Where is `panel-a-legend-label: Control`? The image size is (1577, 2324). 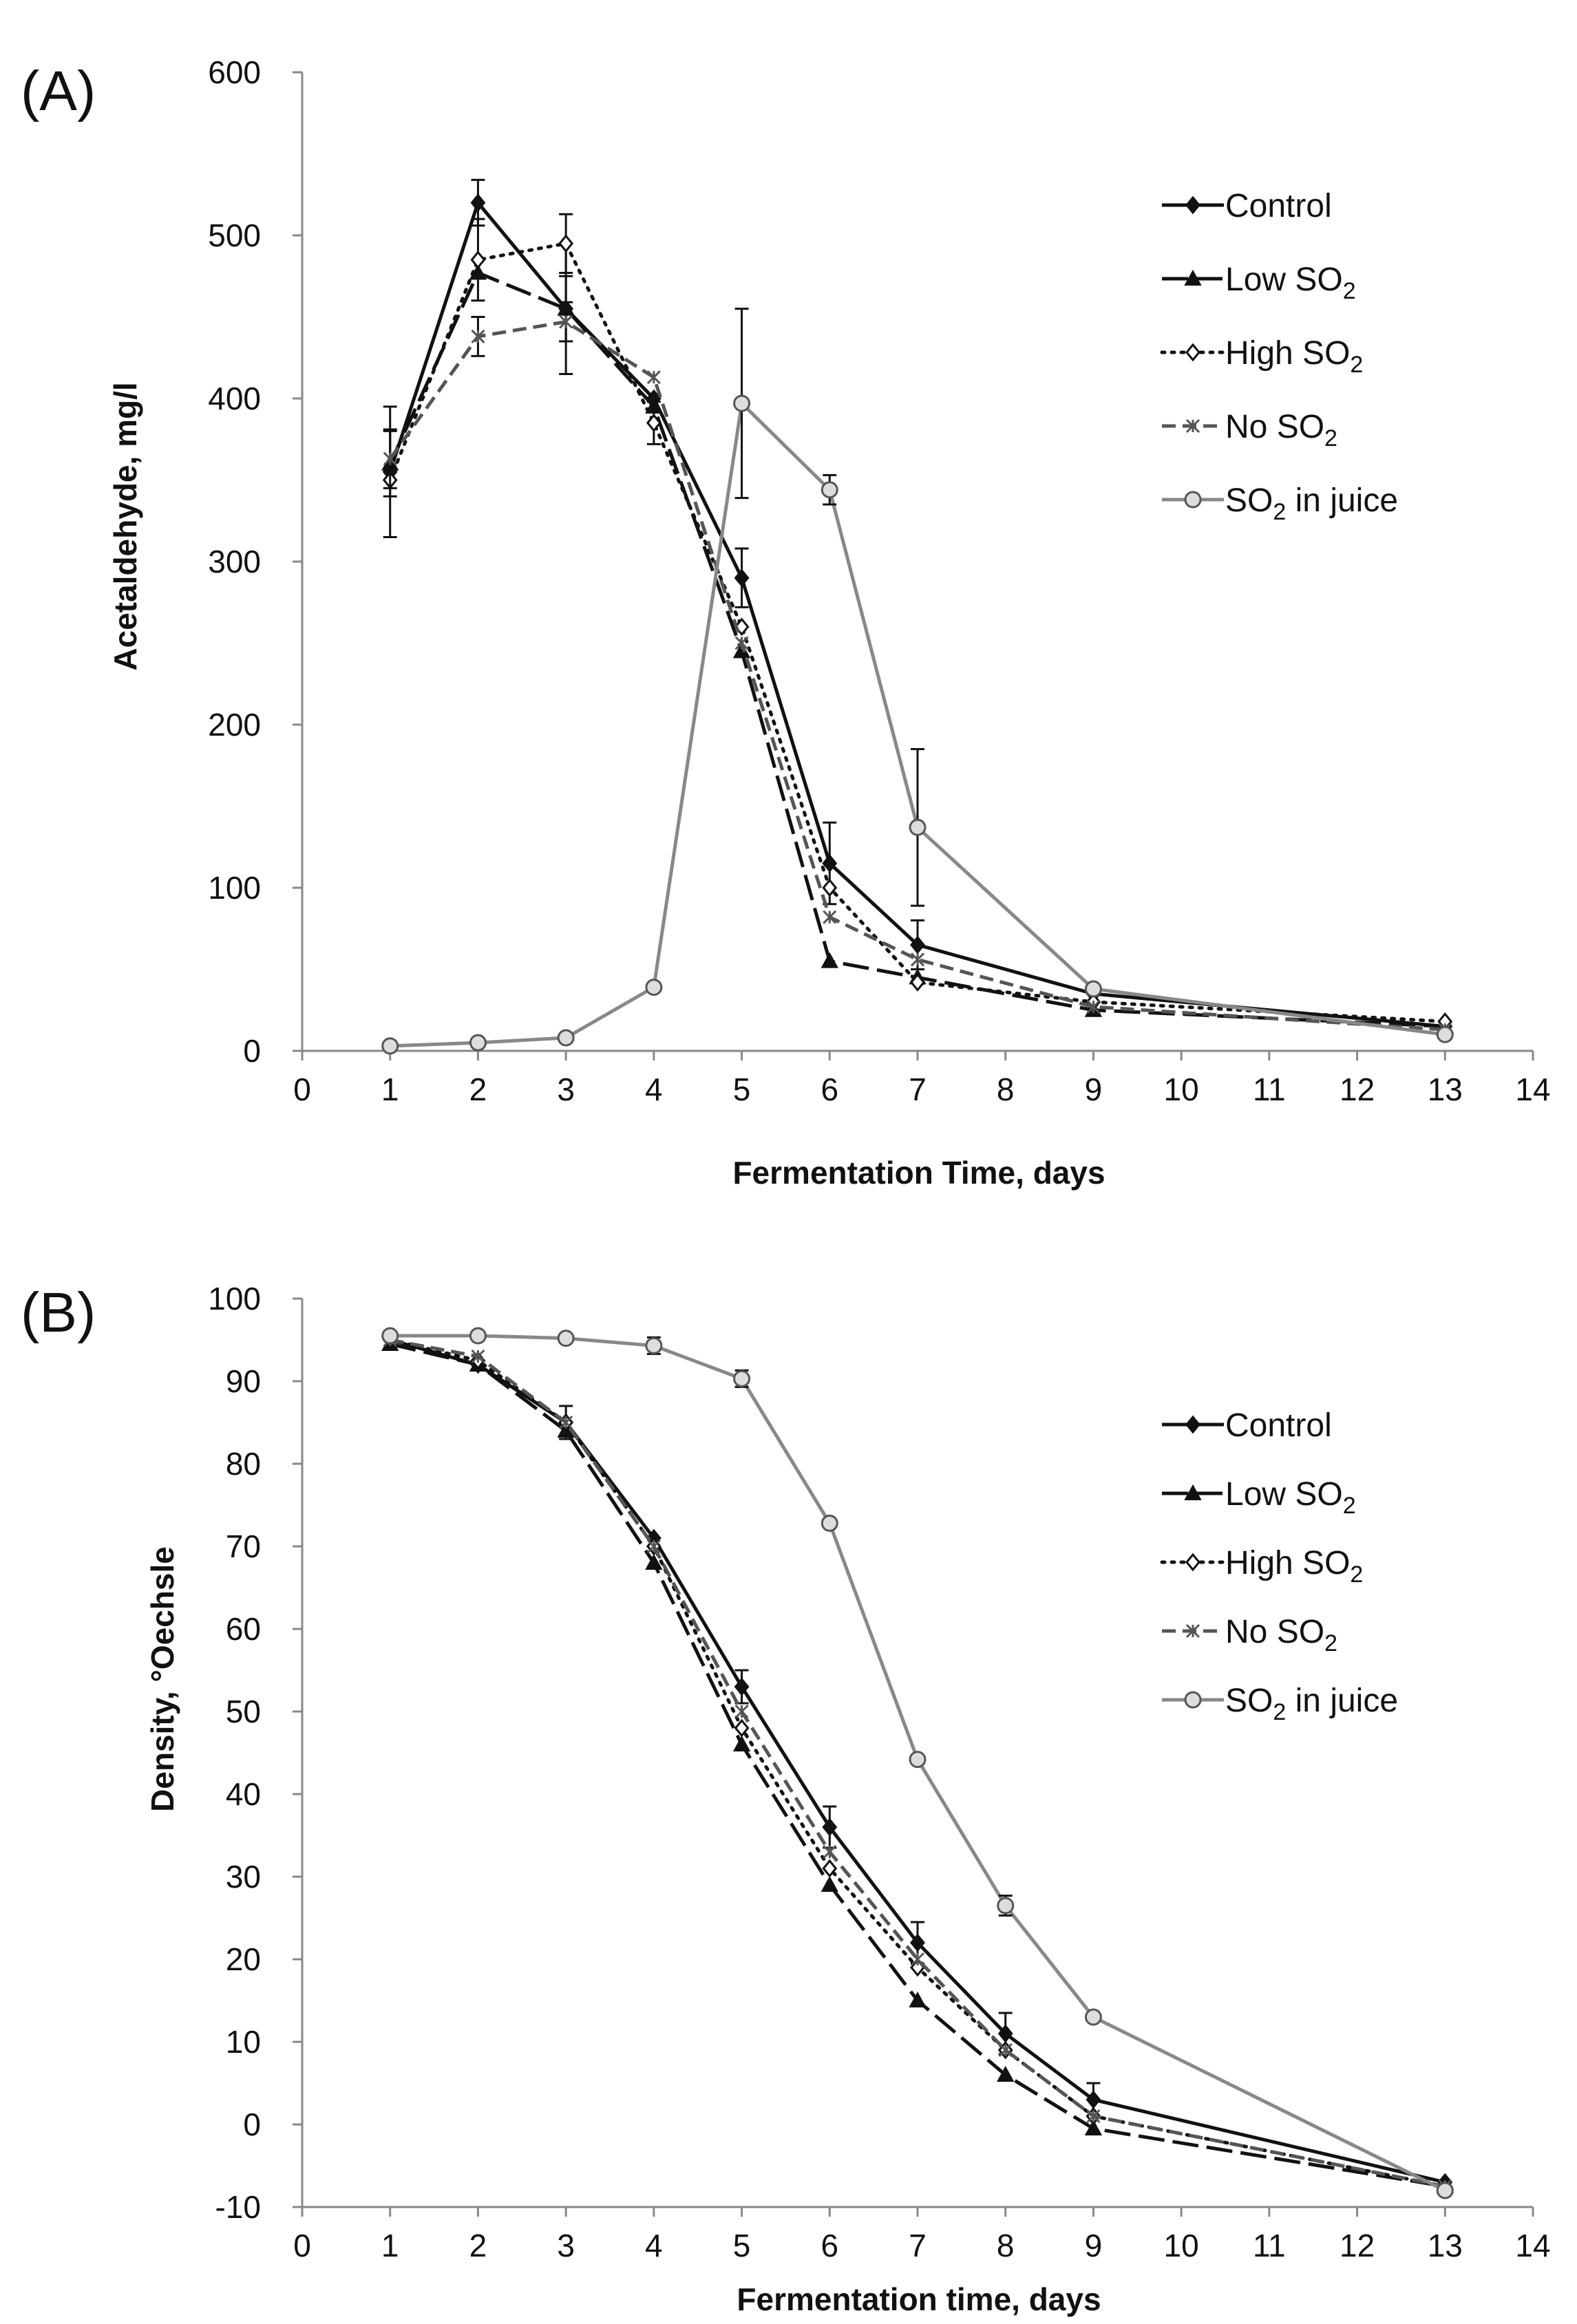 panel-a-legend-label: Control is located at coordinates (1278, 206).